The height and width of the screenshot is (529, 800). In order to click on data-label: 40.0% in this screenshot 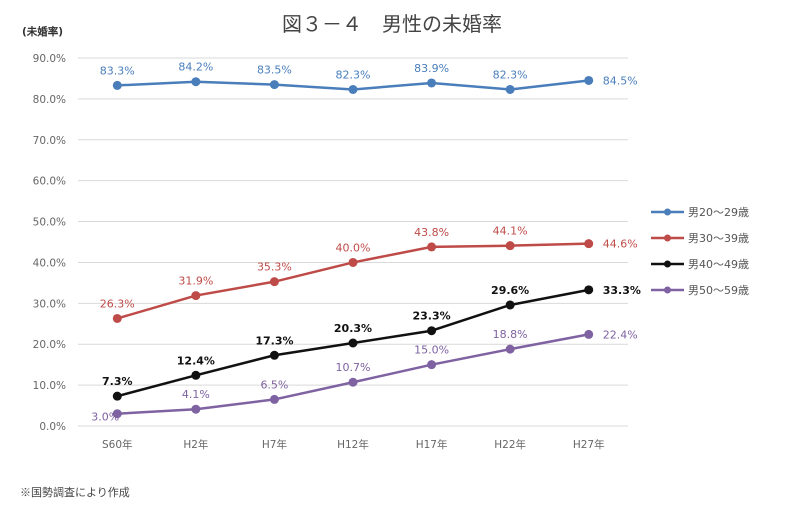, I will do `click(353, 247)`.